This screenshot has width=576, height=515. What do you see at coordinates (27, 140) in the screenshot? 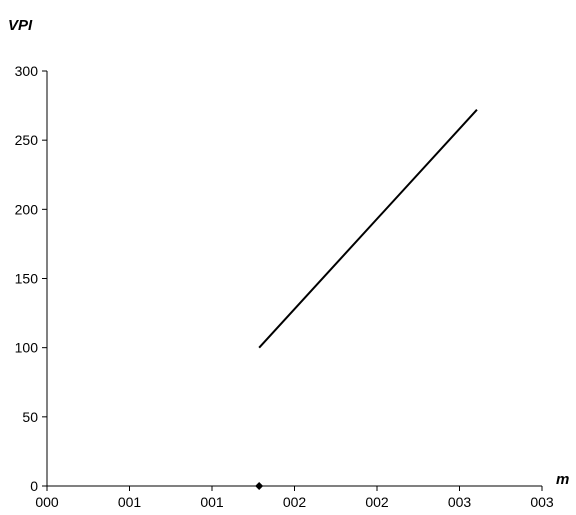
I see `y-tick-label: 250` at bounding box center [27, 140].